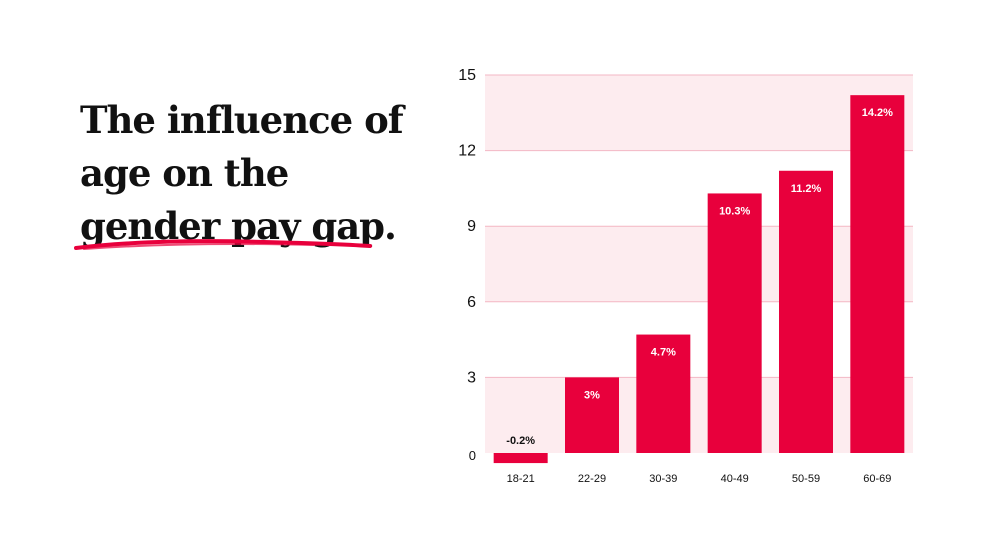  Describe the element at coordinates (663, 353) in the screenshot. I see `data-label: 4.7%` at that location.